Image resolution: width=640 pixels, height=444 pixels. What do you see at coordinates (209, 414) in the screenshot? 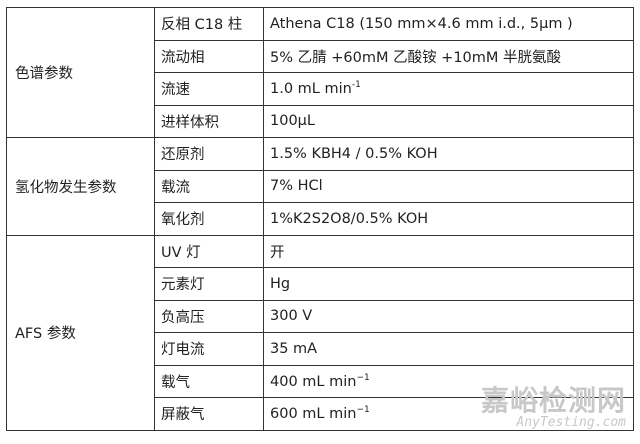
I see `param-cell: 屏蔽气` at bounding box center [209, 414].